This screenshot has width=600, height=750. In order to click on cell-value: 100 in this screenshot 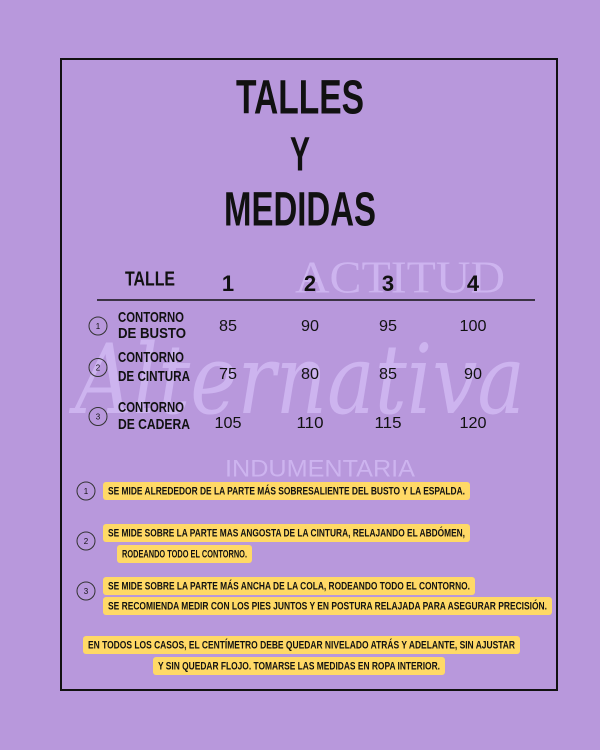, I will do `click(473, 326)`.